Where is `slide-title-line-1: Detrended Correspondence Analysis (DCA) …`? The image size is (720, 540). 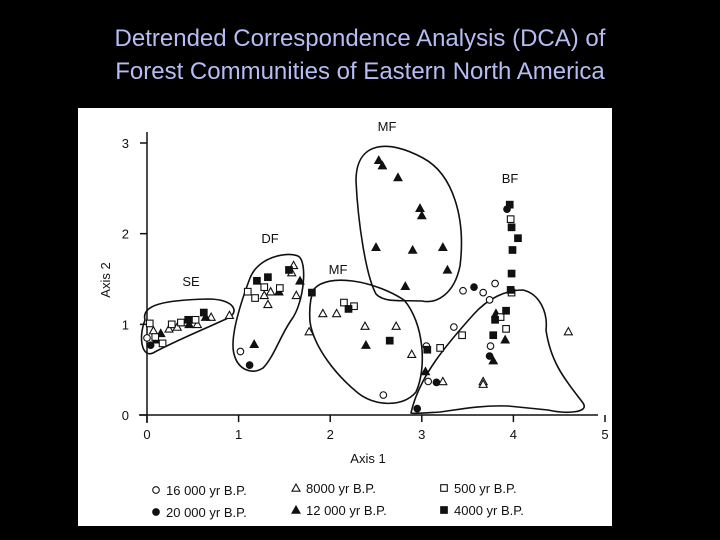
slide-title-line-1: Detrended Correspondence Analysis (DCA) … is located at coordinates (360, 38).